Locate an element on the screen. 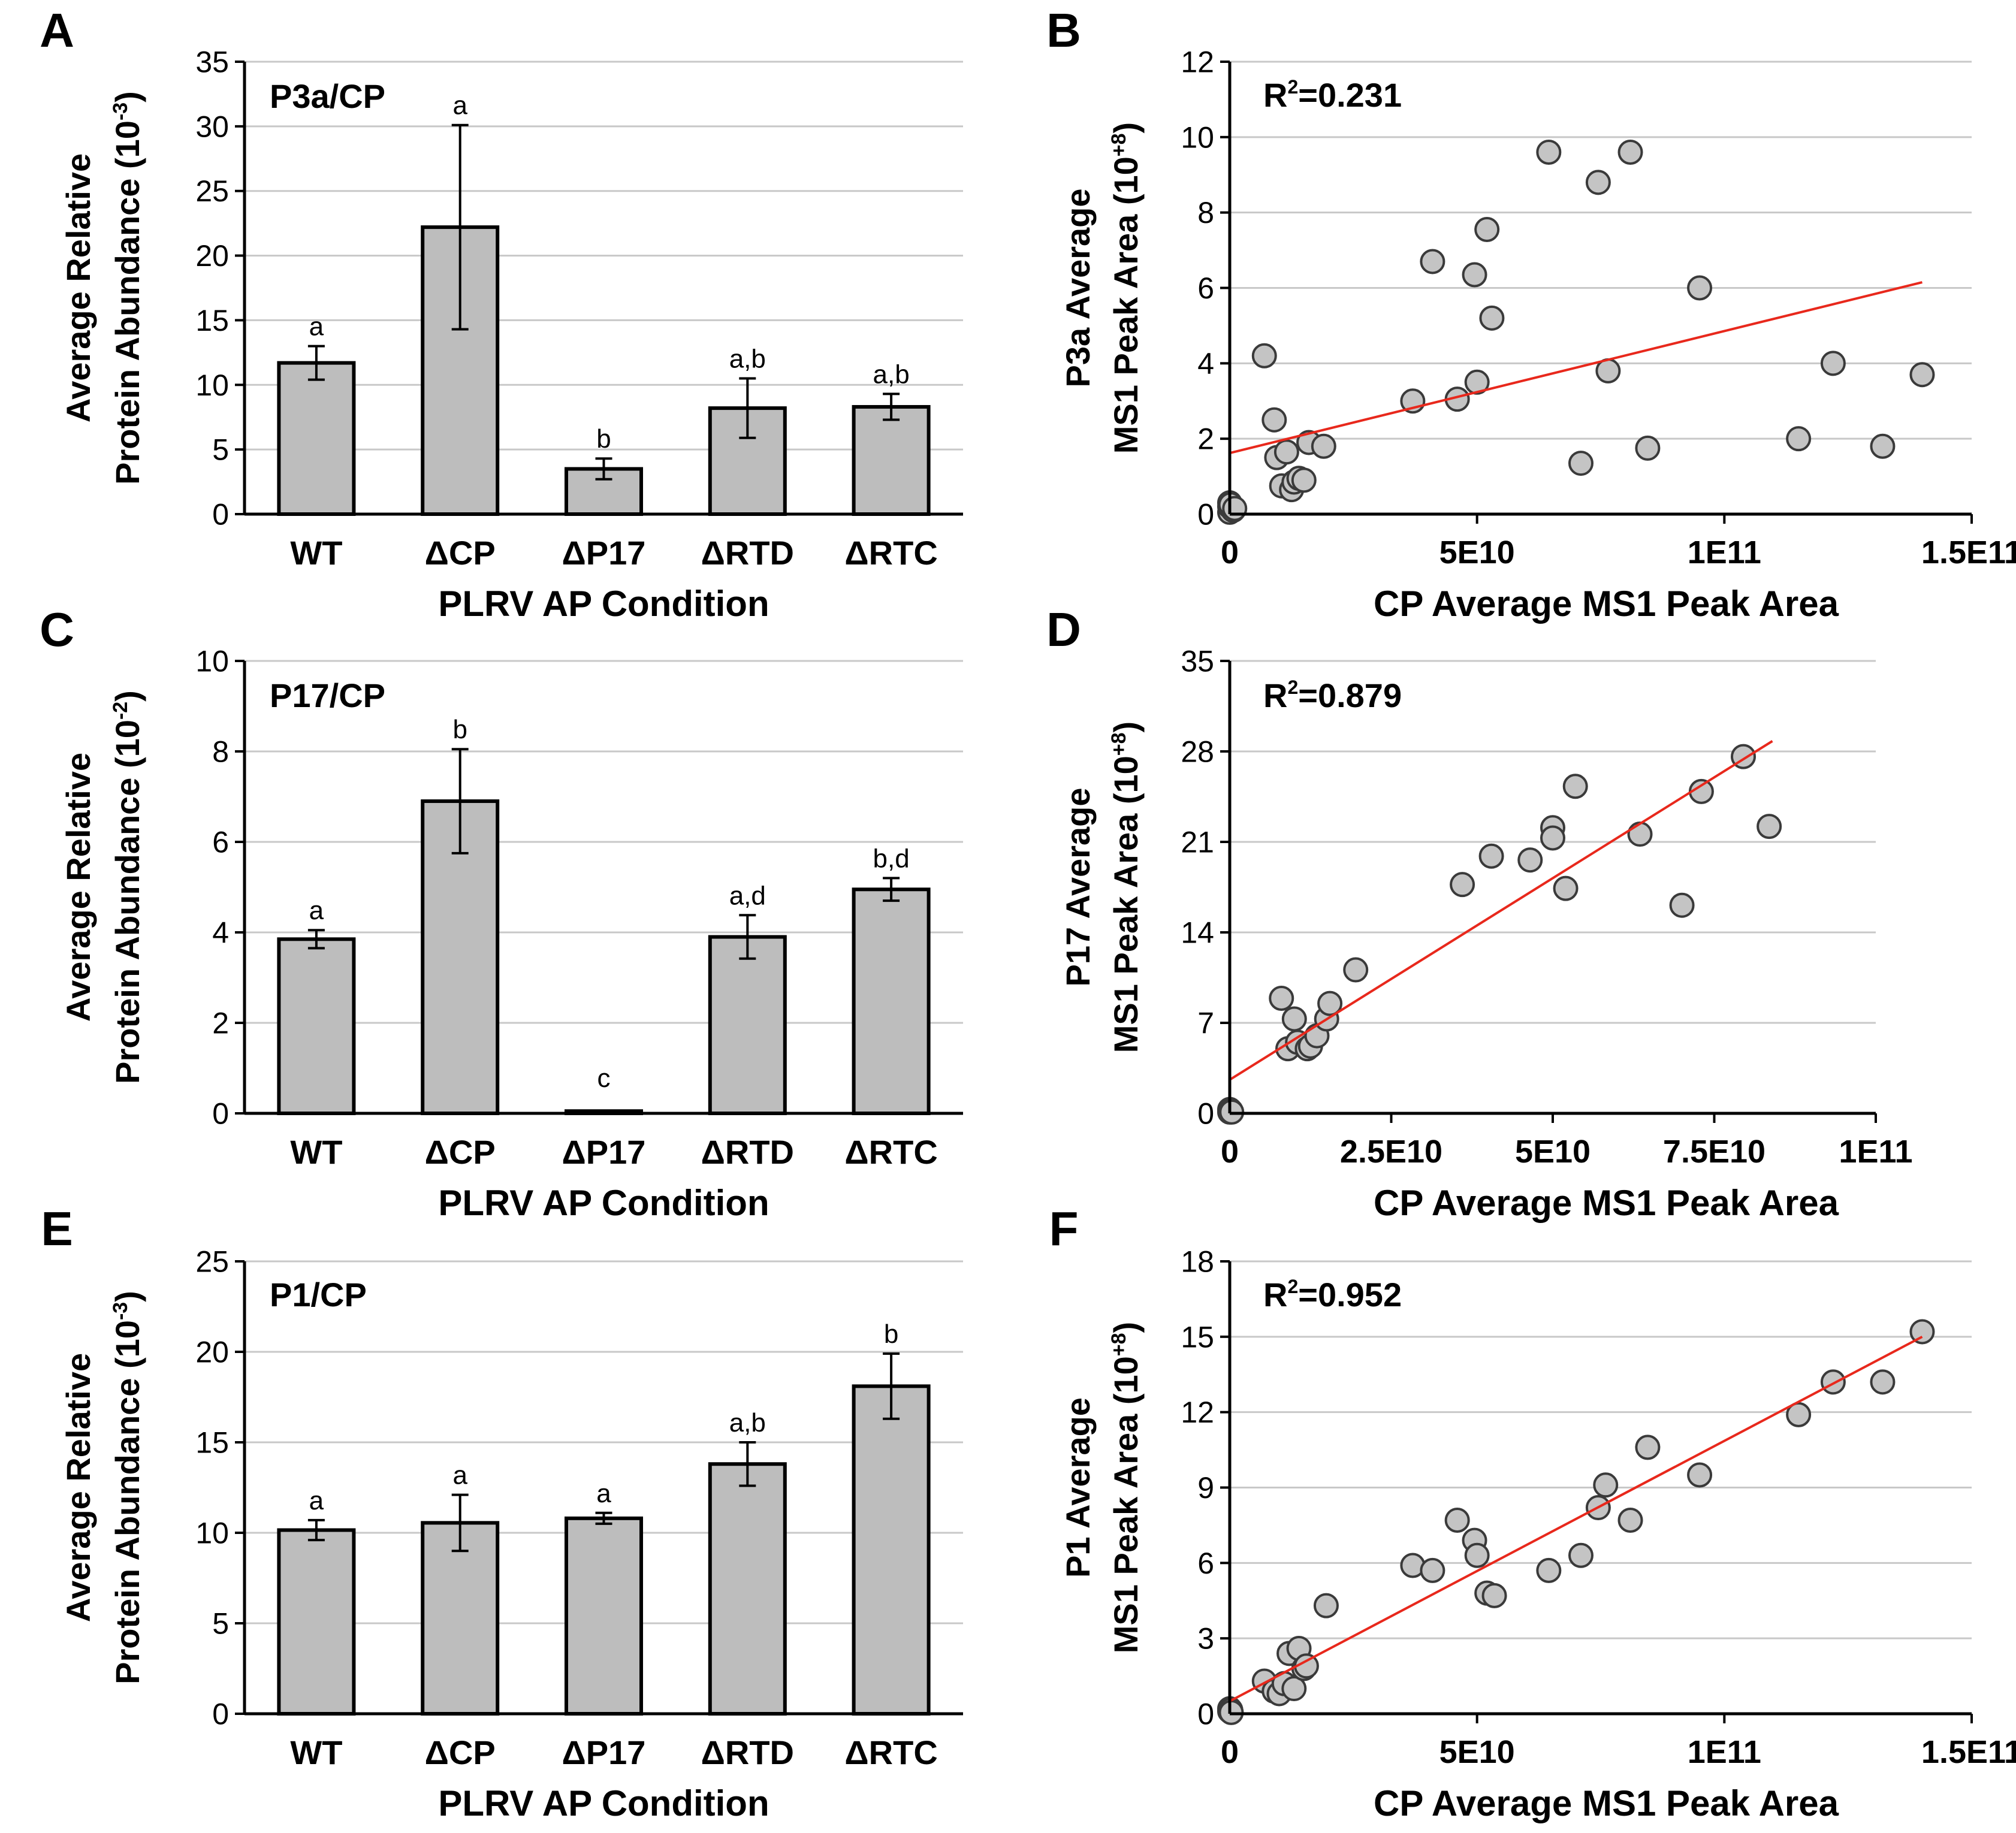 The height and width of the screenshot is (1833, 2016). ratio-label: P3a/CP is located at coordinates (327, 96).